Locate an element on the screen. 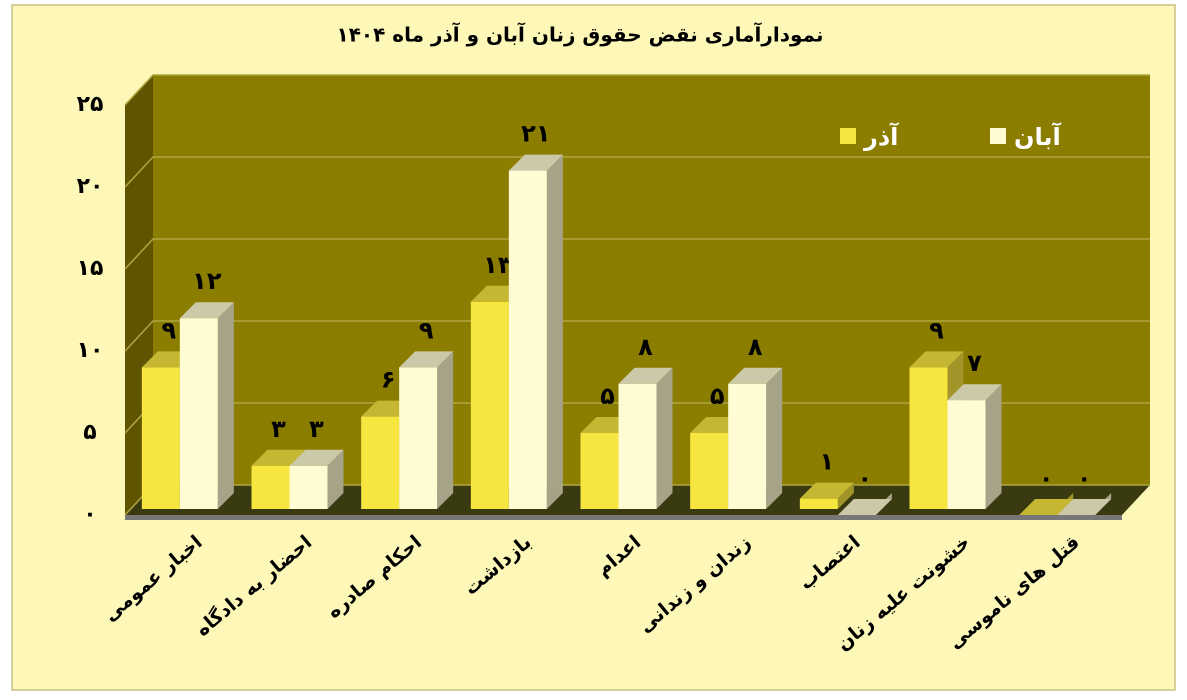 The width and height of the screenshot is (1187, 700). value-label: ۶ is located at coordinates (388, 380).